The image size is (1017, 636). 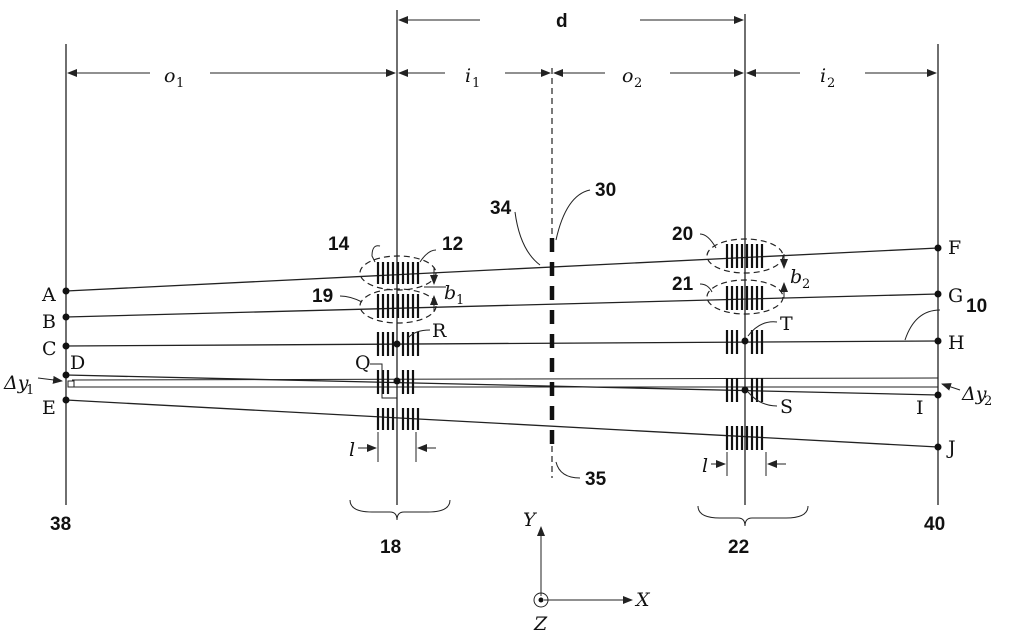 What do you see at coordinates (502, 343) in the screenshot?
I see `ray-c-h` at bounding box center [502, 343].